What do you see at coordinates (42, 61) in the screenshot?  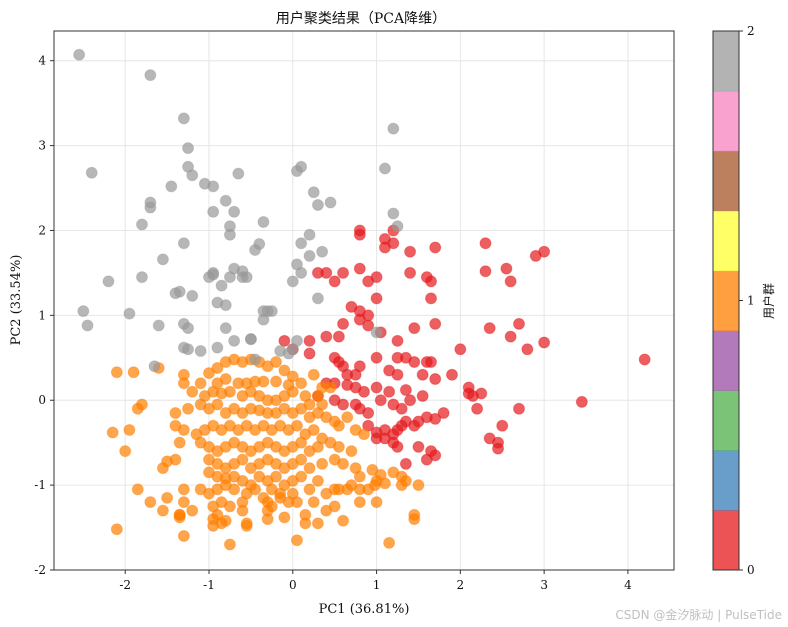 I see `y-tick-label: 4` at bounding box center [42, 61].